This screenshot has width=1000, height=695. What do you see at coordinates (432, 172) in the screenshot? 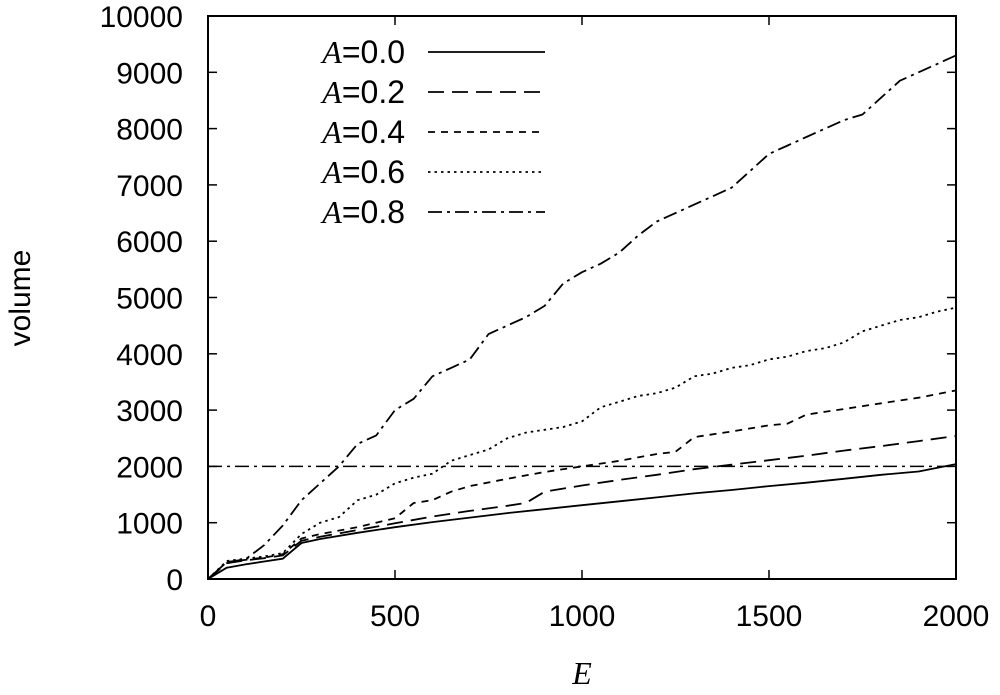
I see `legend-entry-3: A=0.6` at bounding box center [432, 172].